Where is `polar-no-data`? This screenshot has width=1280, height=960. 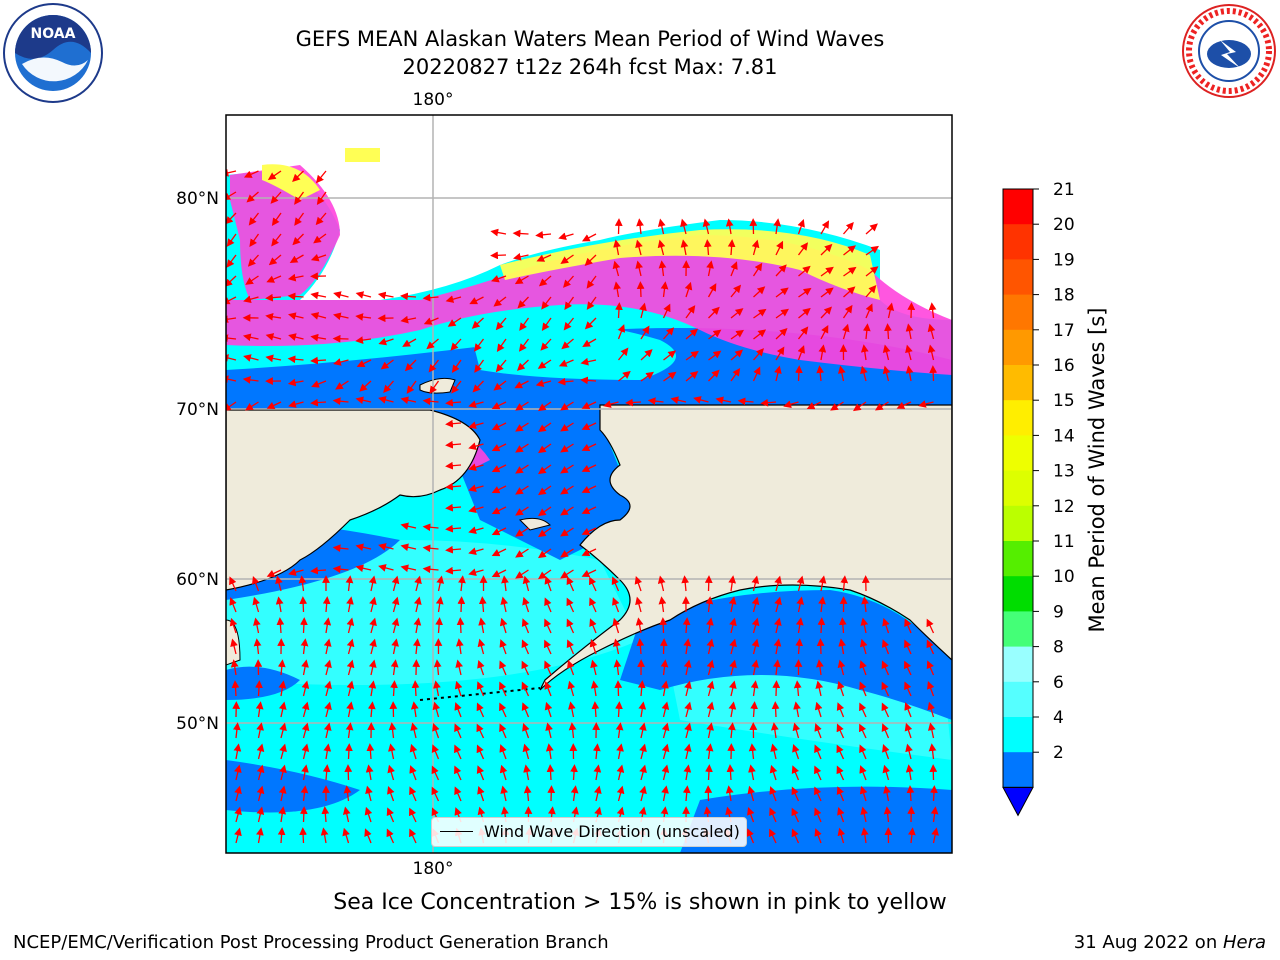
polar-no-data is located at coordinates (589, 217).